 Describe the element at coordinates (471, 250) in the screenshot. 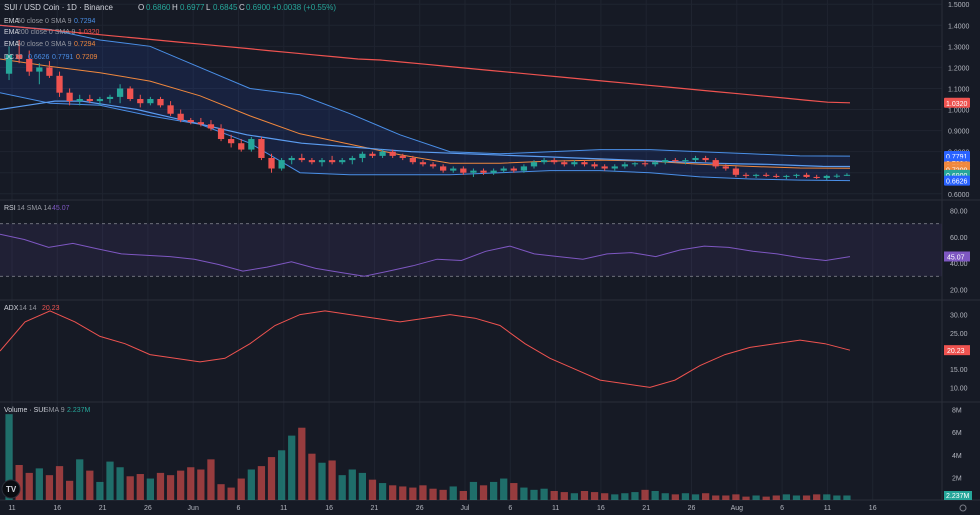

I see `rsi-band` at that location.